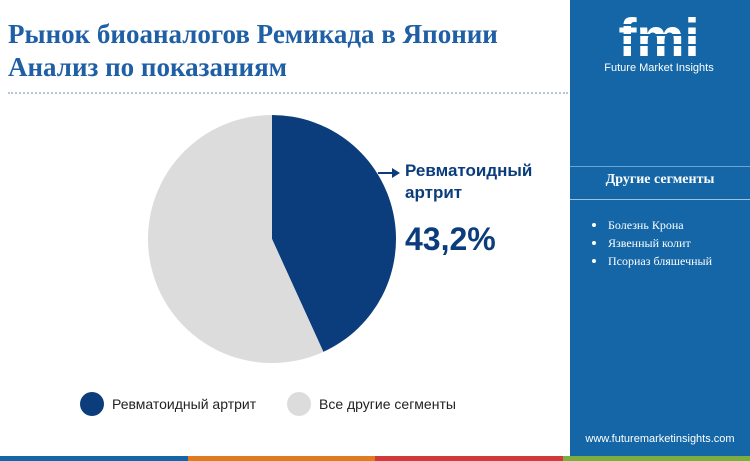 Image resolution: width=750 pixels, height=461 pixels. What do you see at coordinates (660, 179) in the screenshot?
I see `segments-title: Другие сегменты` at bounding box center [660, 179].